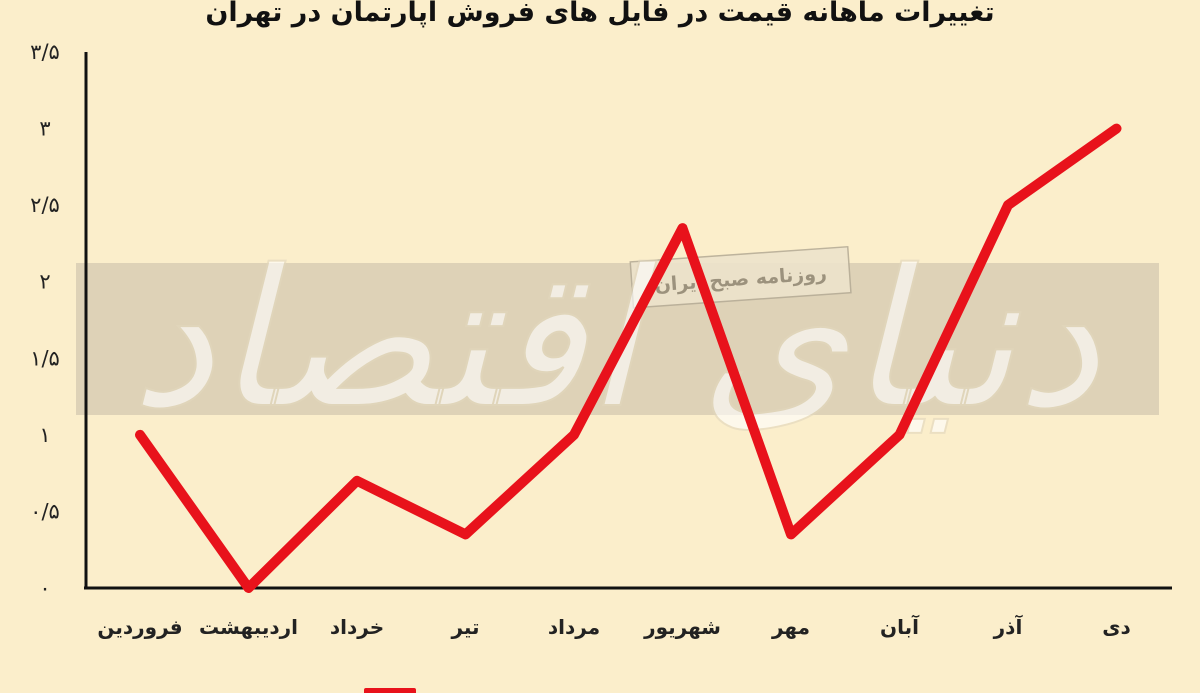 This screenshot has width=1200, height=693. What do you see at coordinates (45, 358) in the screenshot?
I see `y-tick-label: ۱/۵` at bounding box center [45, 358].